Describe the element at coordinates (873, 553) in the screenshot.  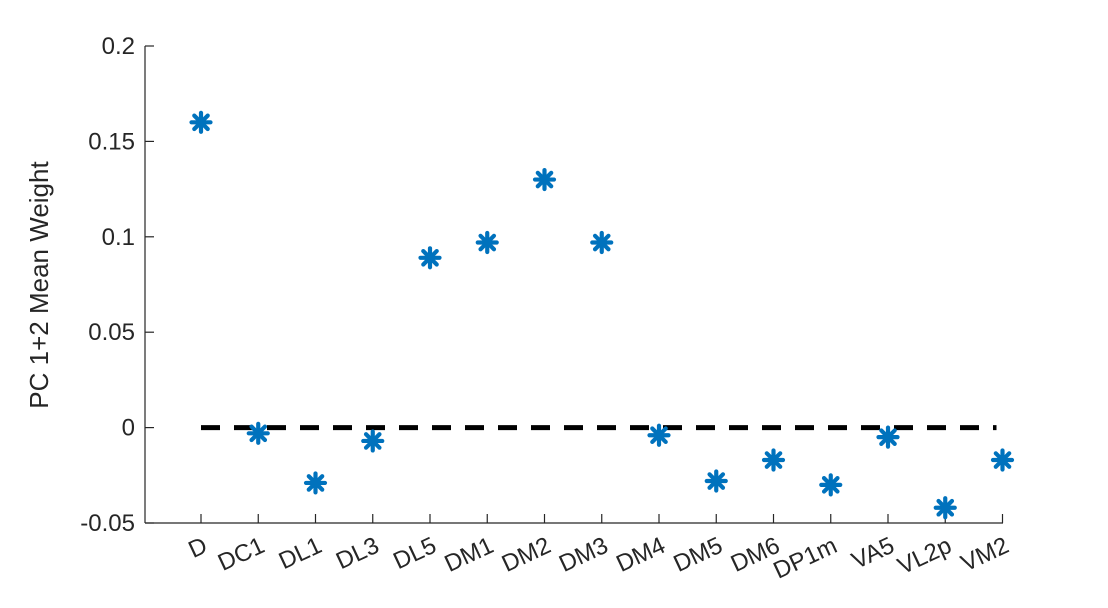
I see `x-tick-label: VA5` at that location.